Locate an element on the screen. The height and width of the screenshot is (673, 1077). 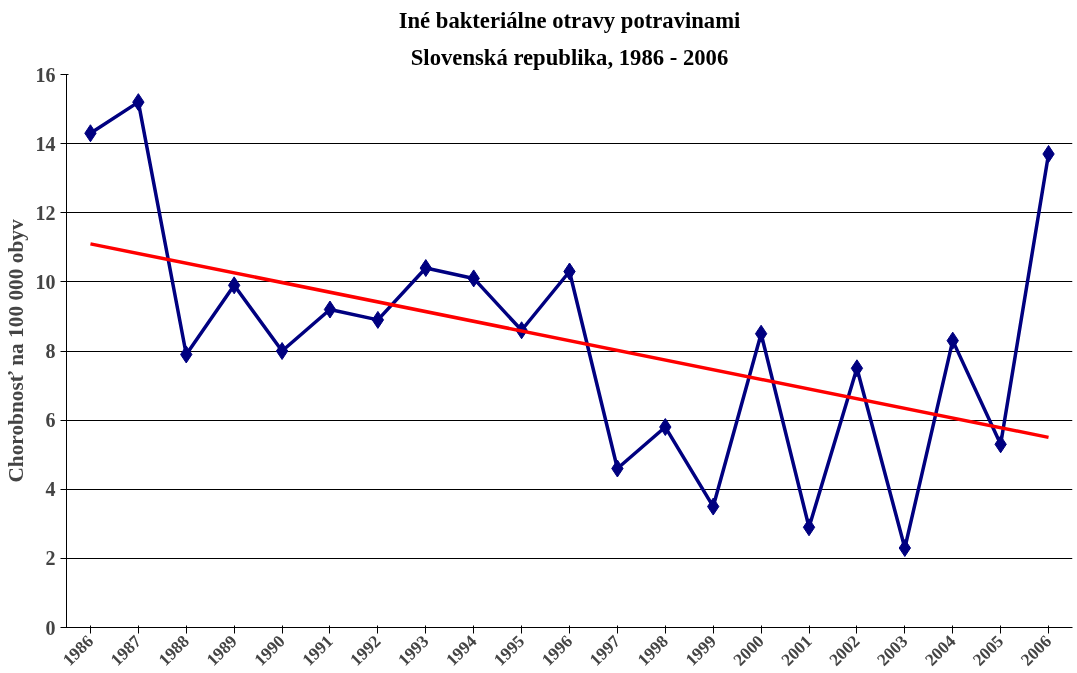
y-tick-label: 16 is located at coordinates (45, 74).